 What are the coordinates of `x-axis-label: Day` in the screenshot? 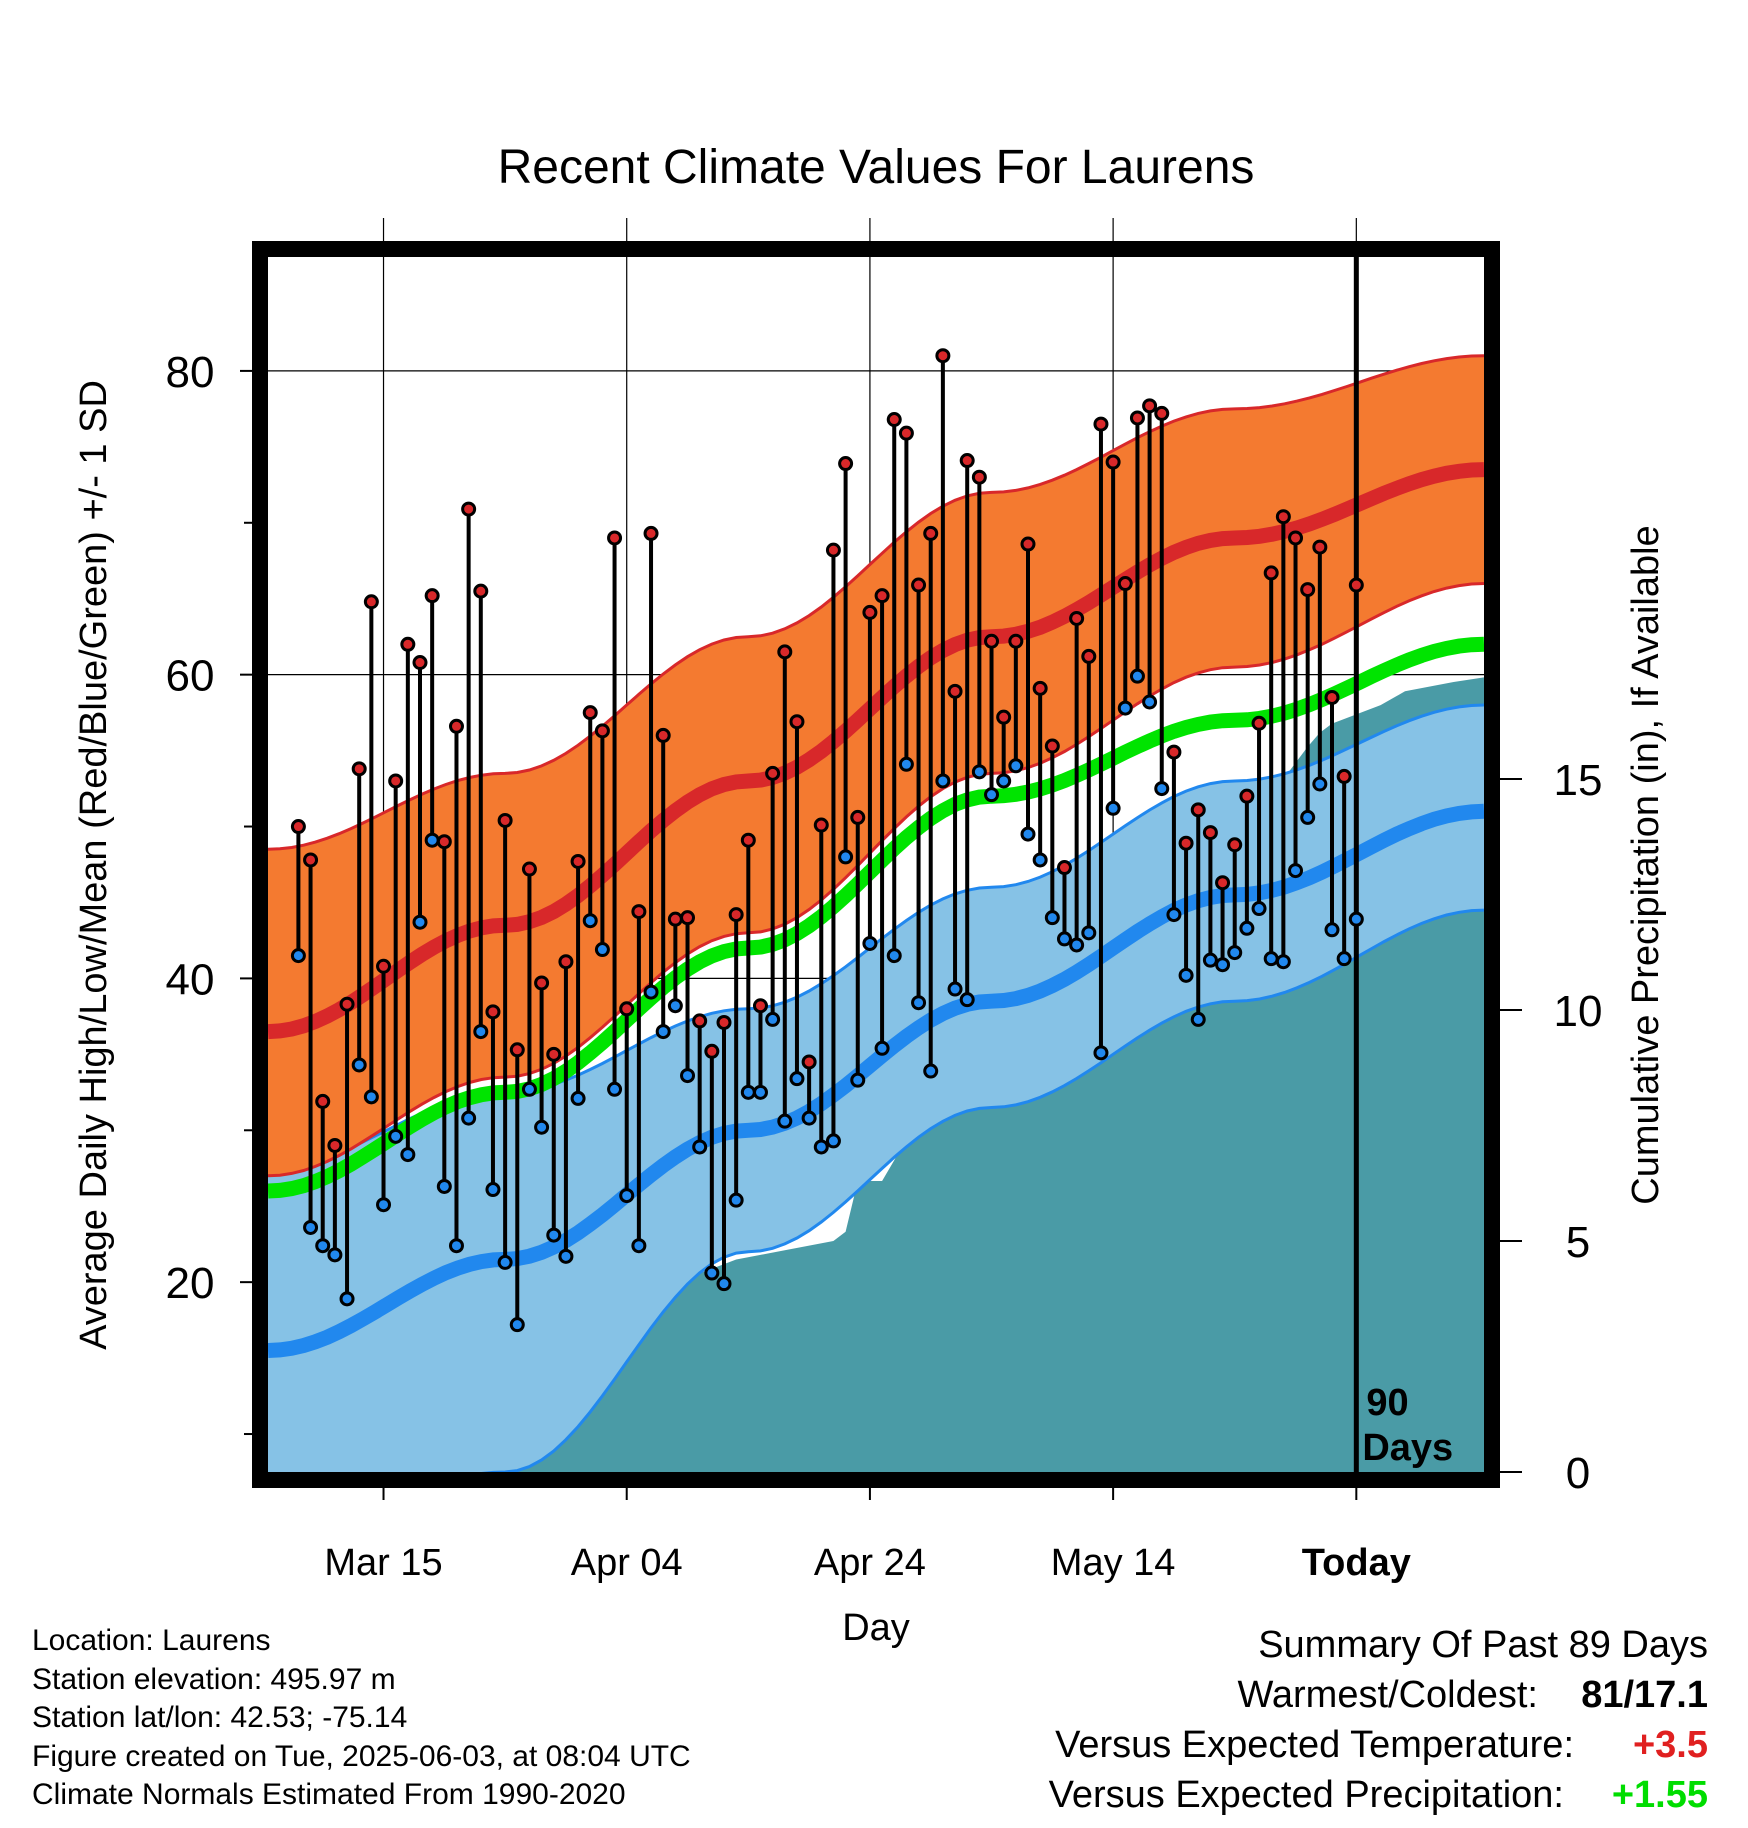 It's located at (876, 1628).